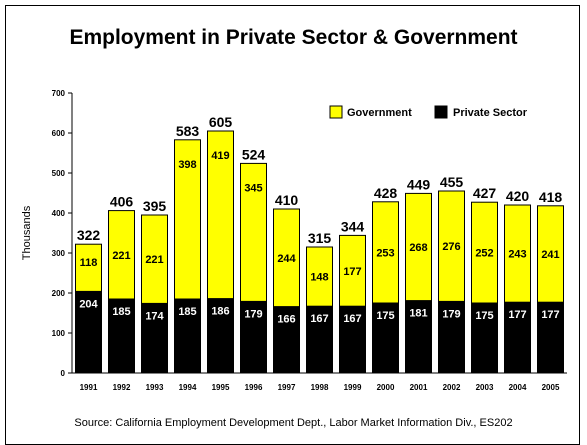 This screenshot has height=445, width=587. What do you see at coordinates (59, 173) in the screenshot?
I see `y-tick-label: 500` at bounding box center [59, 173].